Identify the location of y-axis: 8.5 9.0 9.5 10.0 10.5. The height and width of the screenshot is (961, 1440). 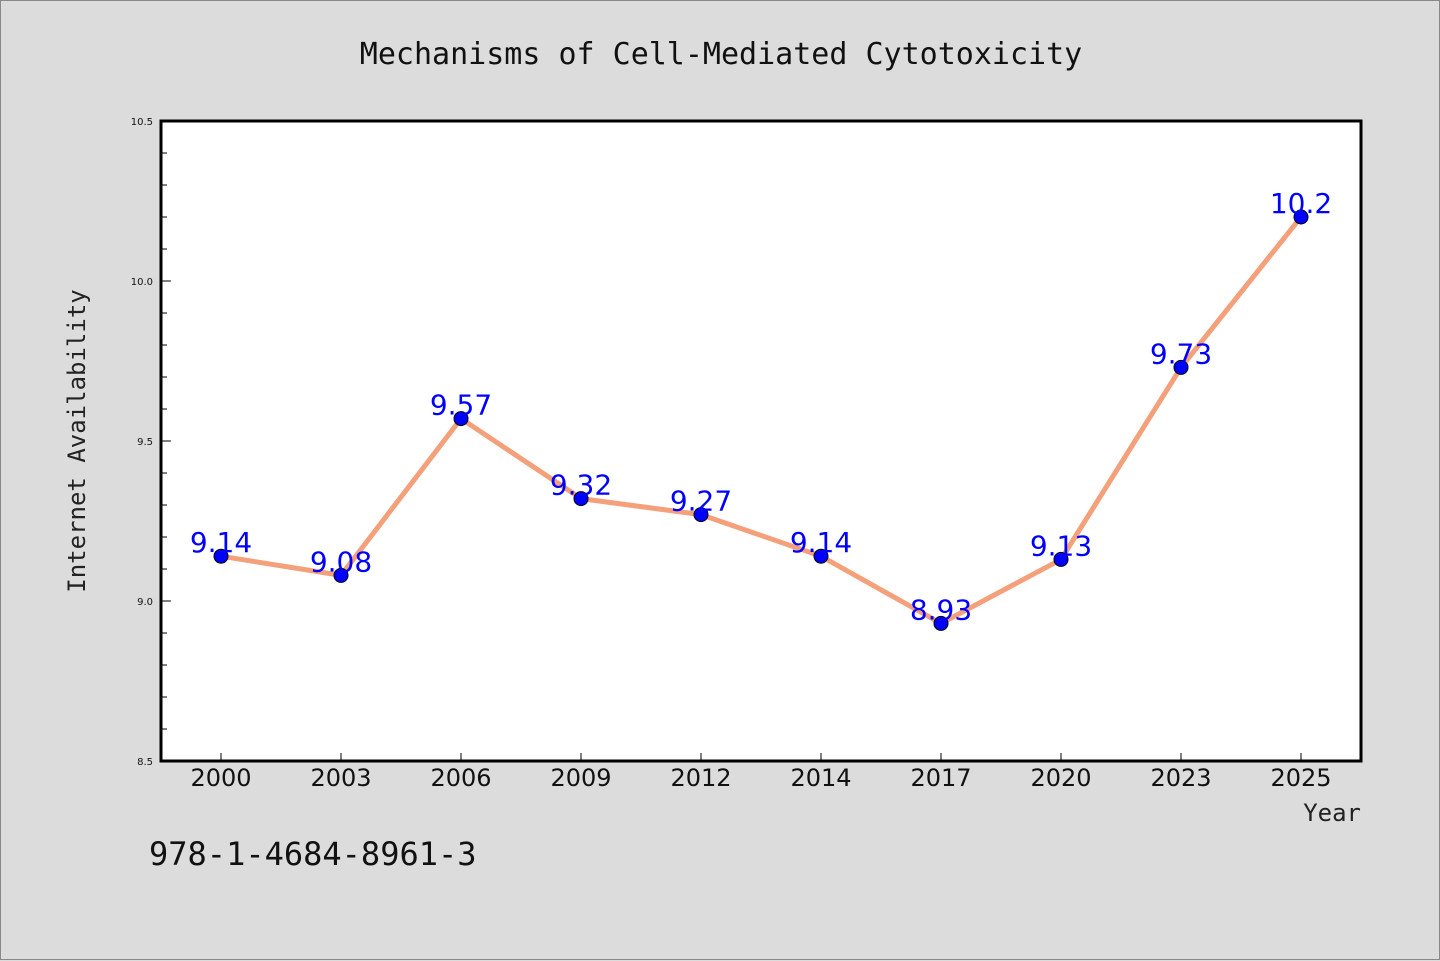
(151, 442).